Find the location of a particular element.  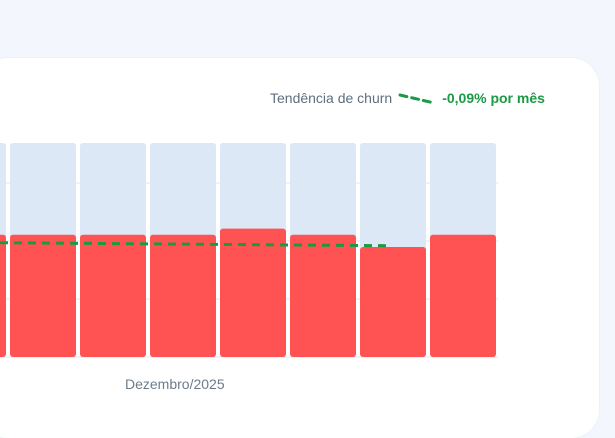

trend-value: -0,09% por mês is located at coordinates (493, 98).